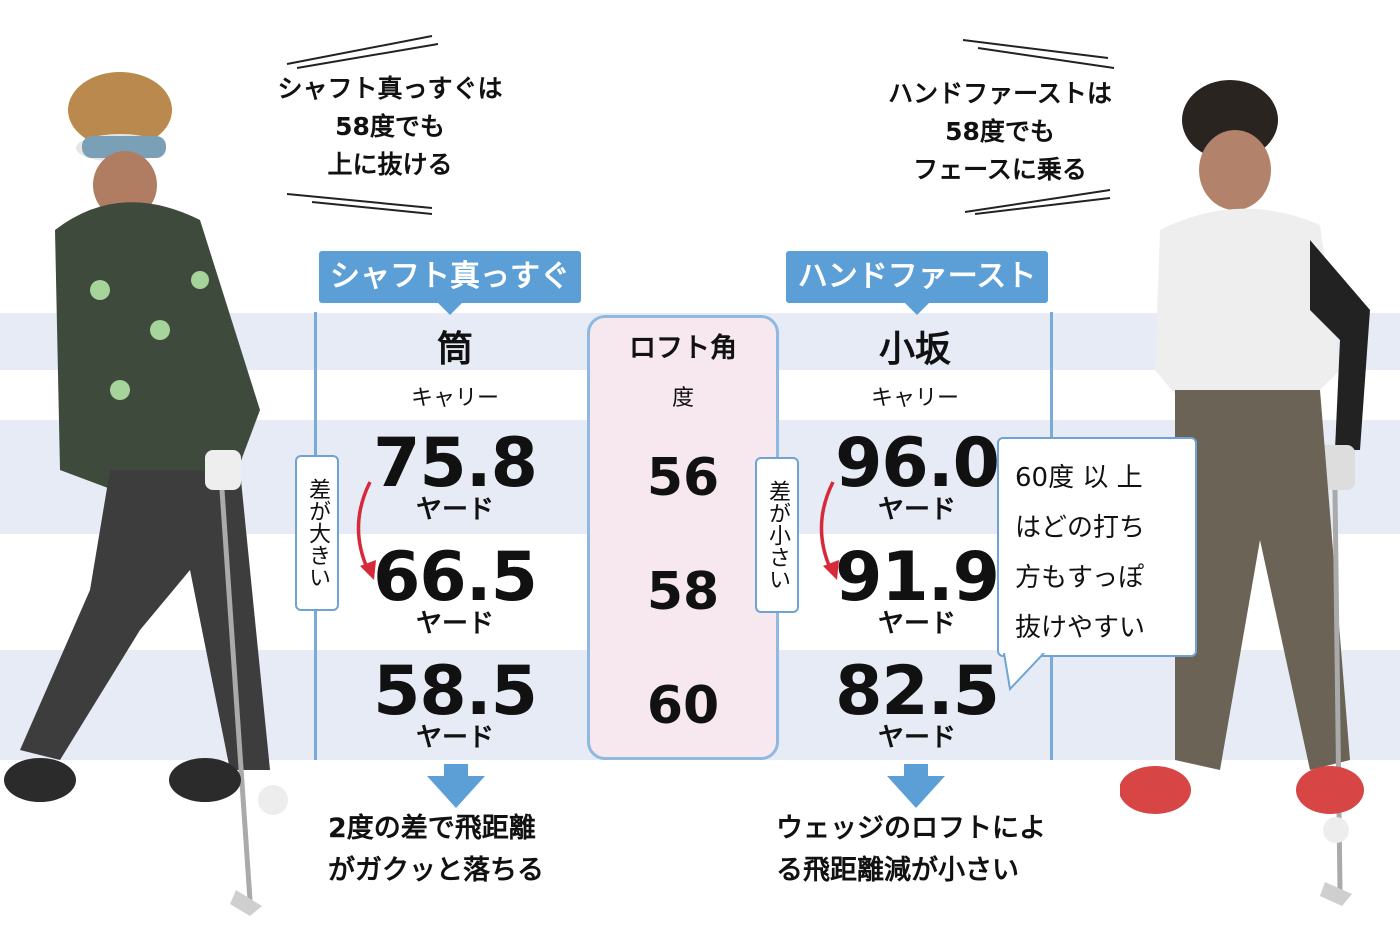 Image resolution: width=1400 pixels, height=933 pixels. Describe the element at coordinates (777, 535) in the screenshot. I see `right-diff-label: 差が小さい` at that location.